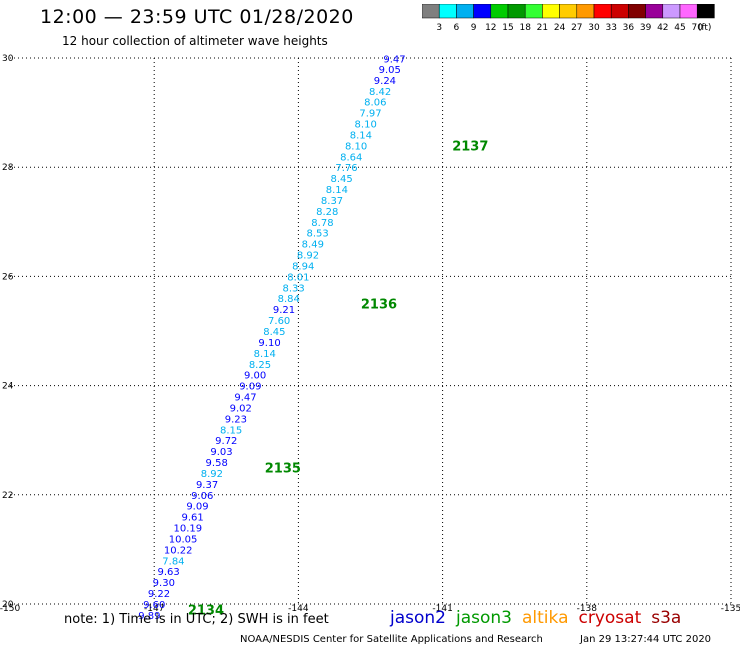  What do you see at coordinates (149, 616) in the screenshot?
I see `wave-height-label: 9.89` at bounding box center [149, 616].